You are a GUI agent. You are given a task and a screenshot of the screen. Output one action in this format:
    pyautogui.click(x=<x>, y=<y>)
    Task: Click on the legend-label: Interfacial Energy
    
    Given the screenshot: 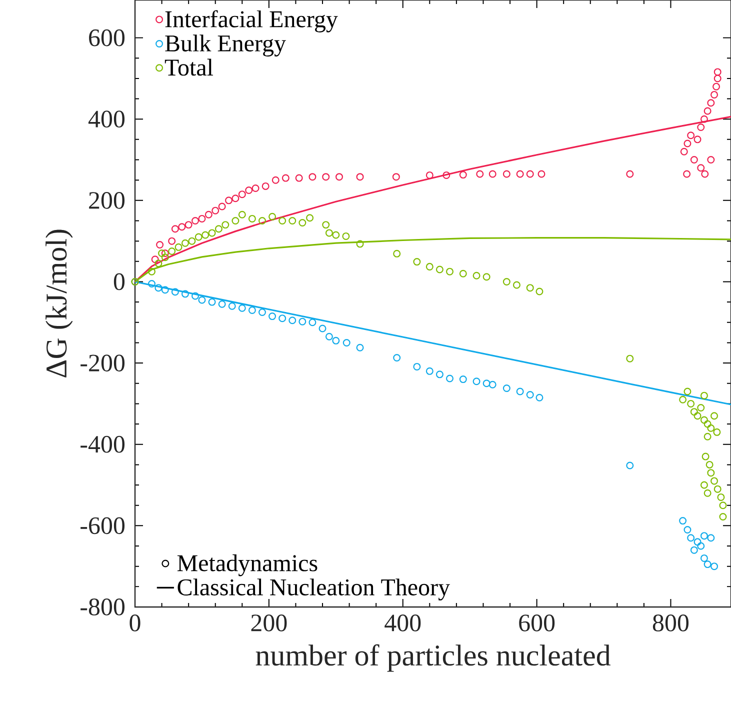 What is the action you would take?
    pyautogui.click(x=251, y=21)
    